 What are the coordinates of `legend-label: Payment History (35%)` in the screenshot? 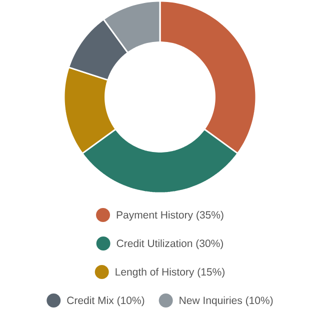 It's located at (170, 215).